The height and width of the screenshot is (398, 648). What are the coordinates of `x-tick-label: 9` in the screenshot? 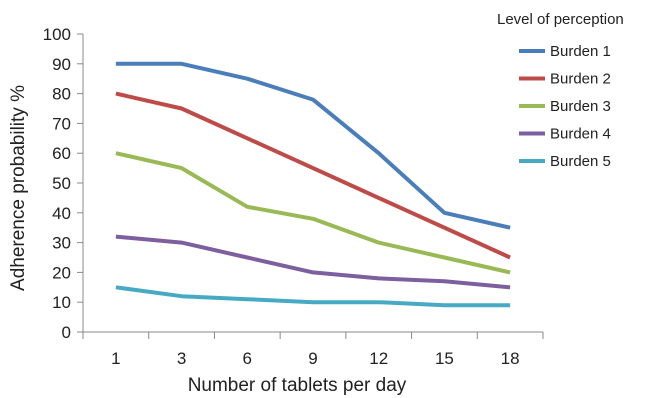 It's located at (312, 358).